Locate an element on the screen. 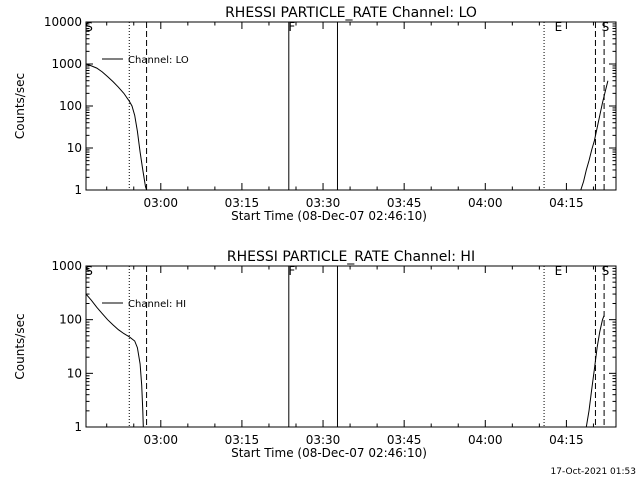 The height and width of the screenshot is (480, 640). y-tick-label: 10000 is located at coordinates (63, 22).